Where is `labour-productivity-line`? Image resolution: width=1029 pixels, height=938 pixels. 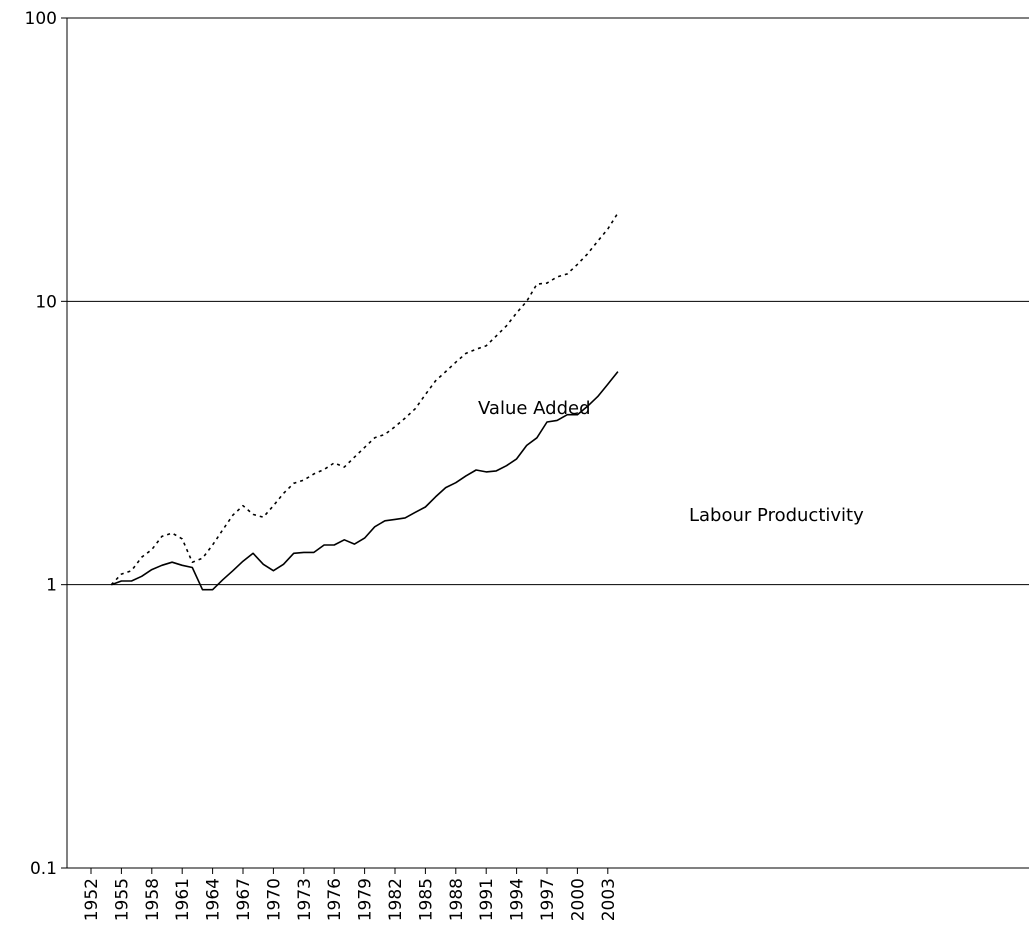 labour-productivity-line is located at coordinates (365, 481).